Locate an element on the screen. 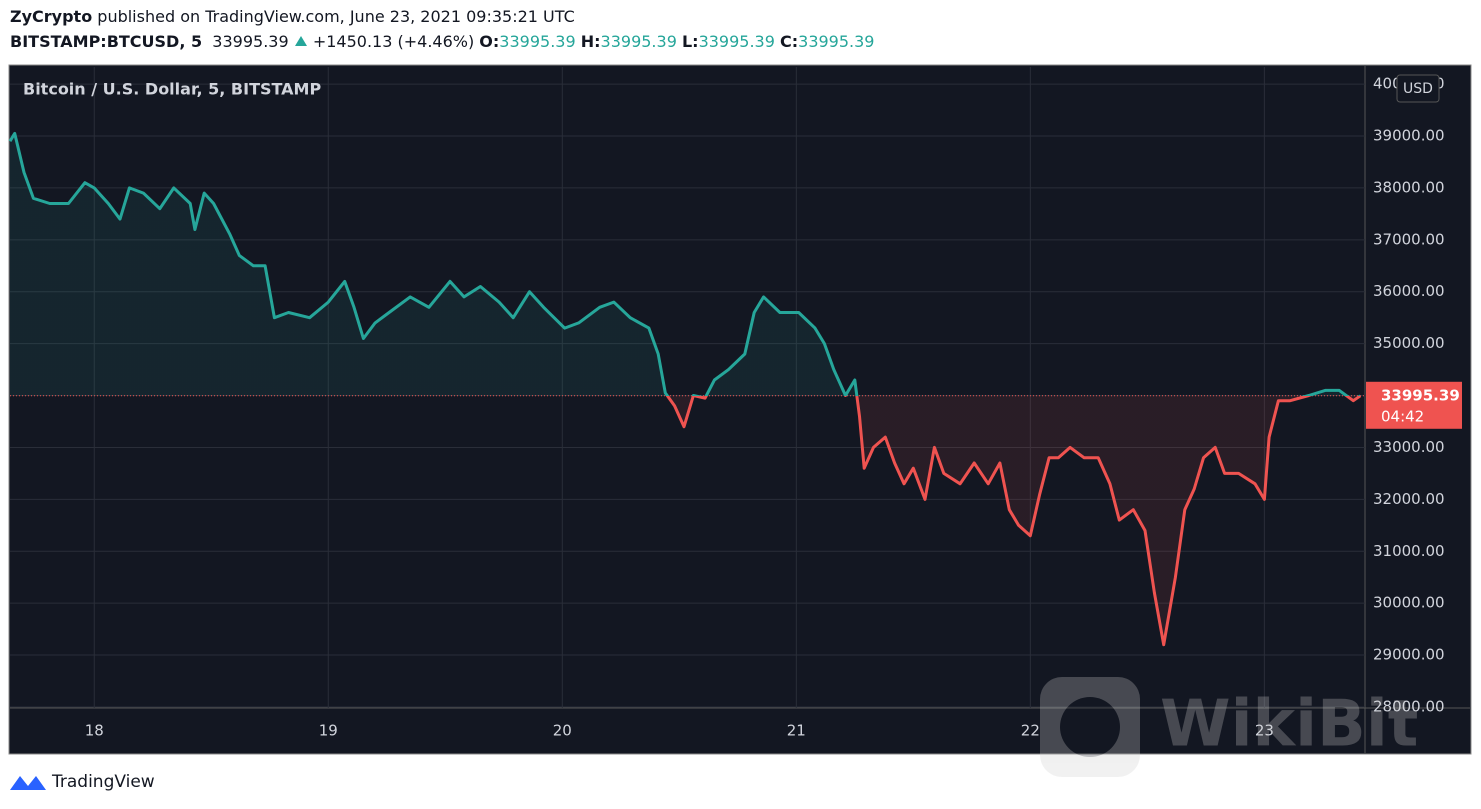 This screenshot has width=1481, height=809. last-price: 33995.39 is located at coordinates (250, 41).